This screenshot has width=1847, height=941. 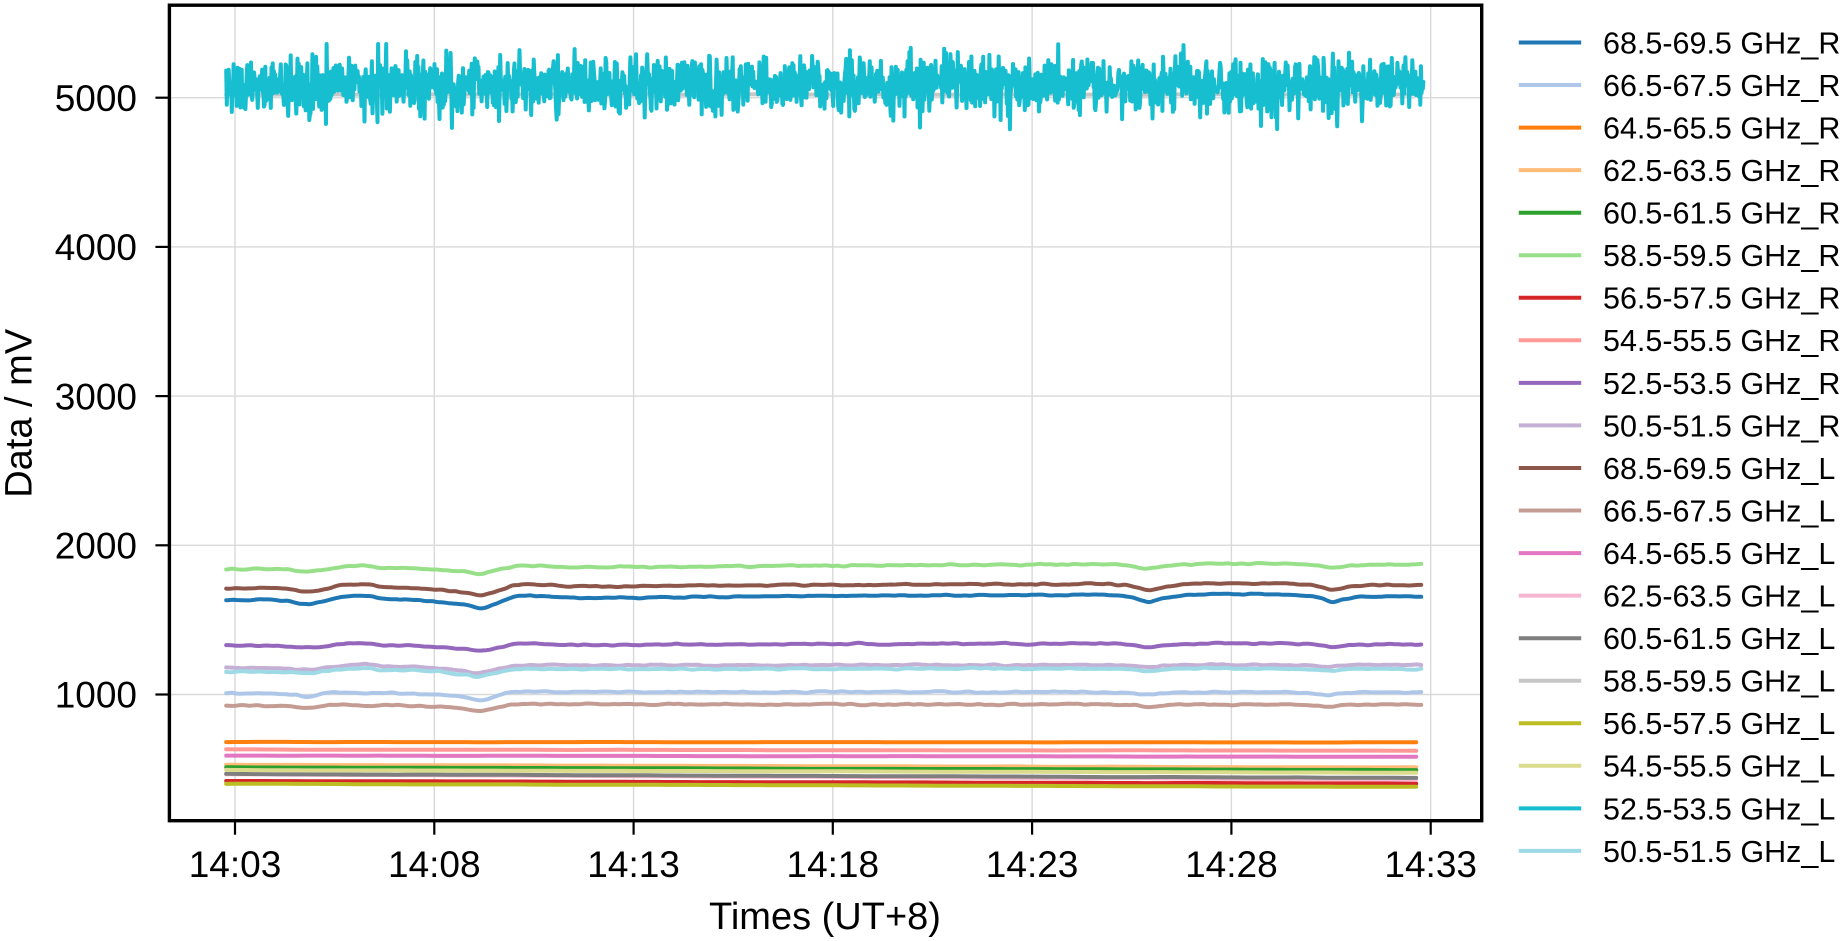 I want to click on svg-text: 60.5-61.5 GHz_R, so click(x=1721, y=214).